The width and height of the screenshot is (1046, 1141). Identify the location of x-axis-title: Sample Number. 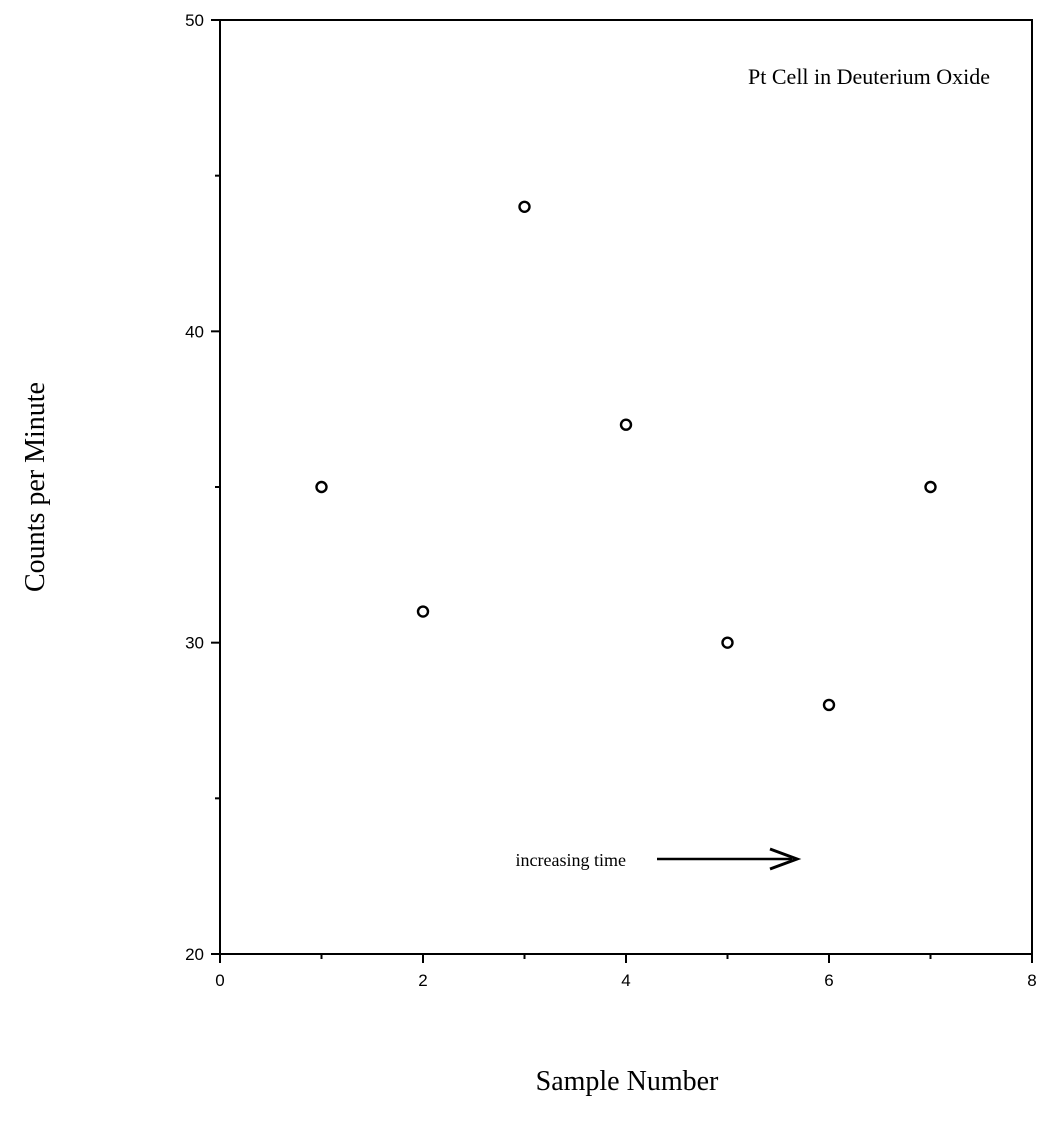
(627, 1081).